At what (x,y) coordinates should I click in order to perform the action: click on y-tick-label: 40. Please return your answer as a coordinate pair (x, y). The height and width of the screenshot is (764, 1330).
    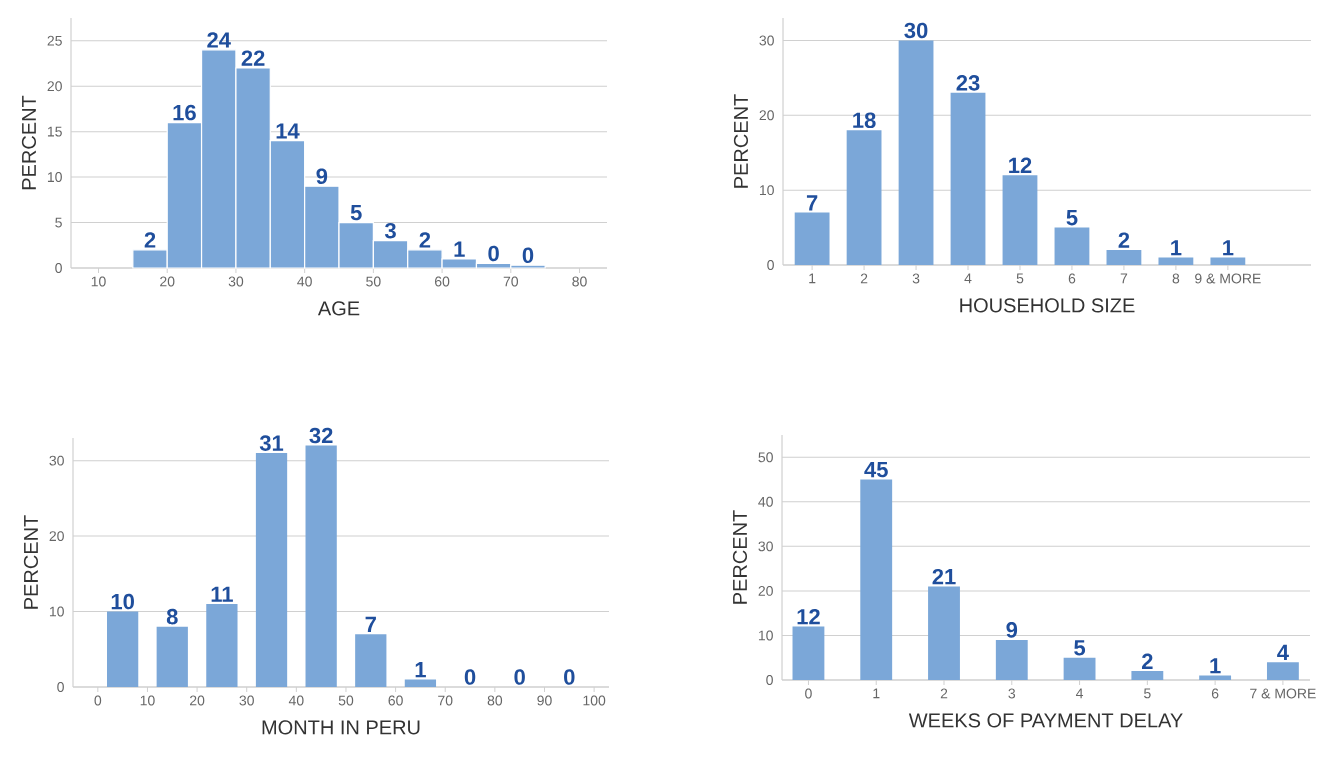
    Looking at the image, I should click on (765, 501).